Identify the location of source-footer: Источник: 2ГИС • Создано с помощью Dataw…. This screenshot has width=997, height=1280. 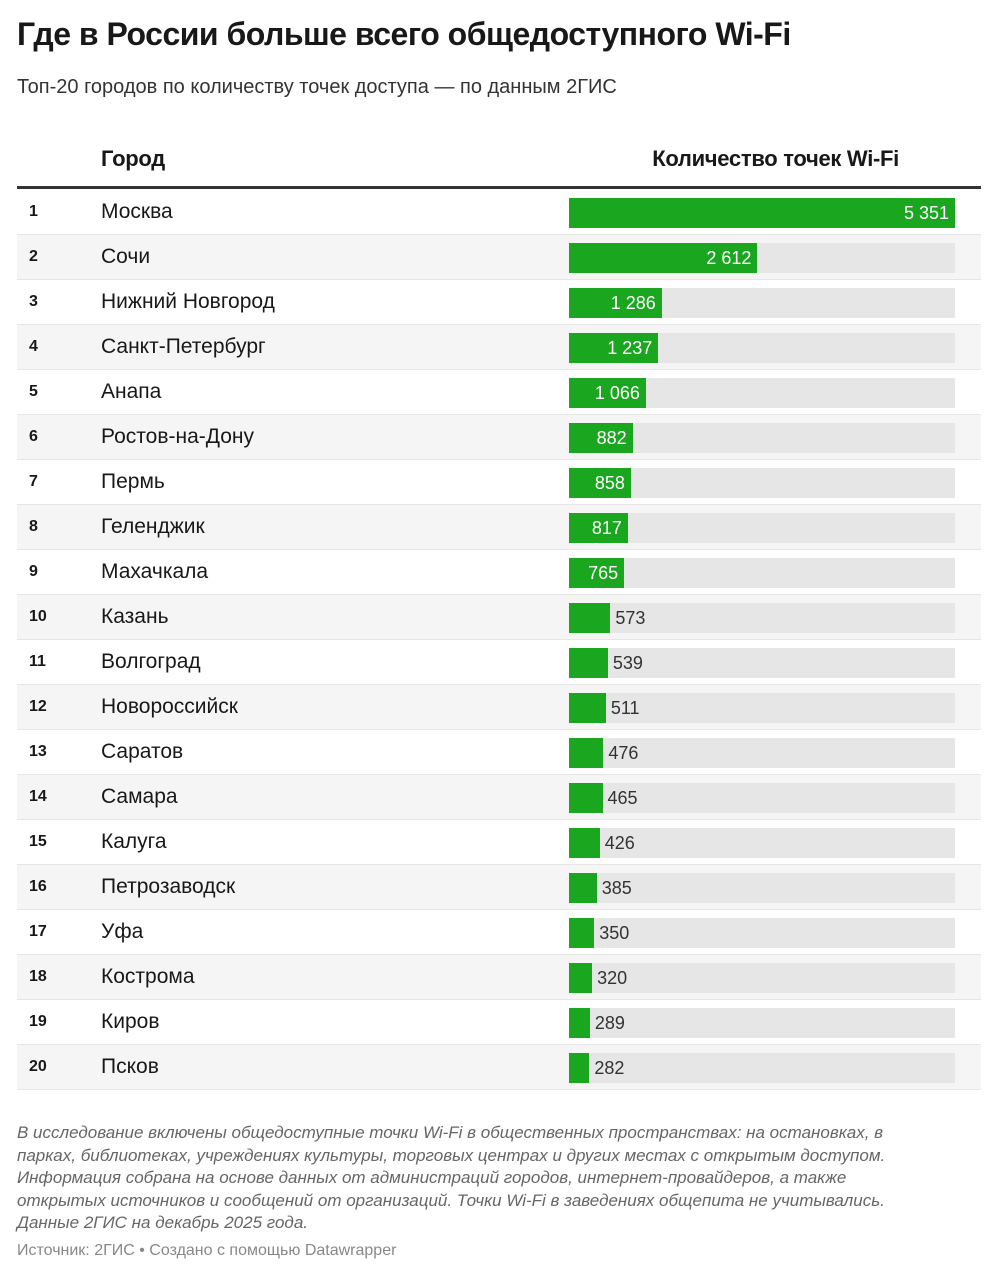
(207, 1250).